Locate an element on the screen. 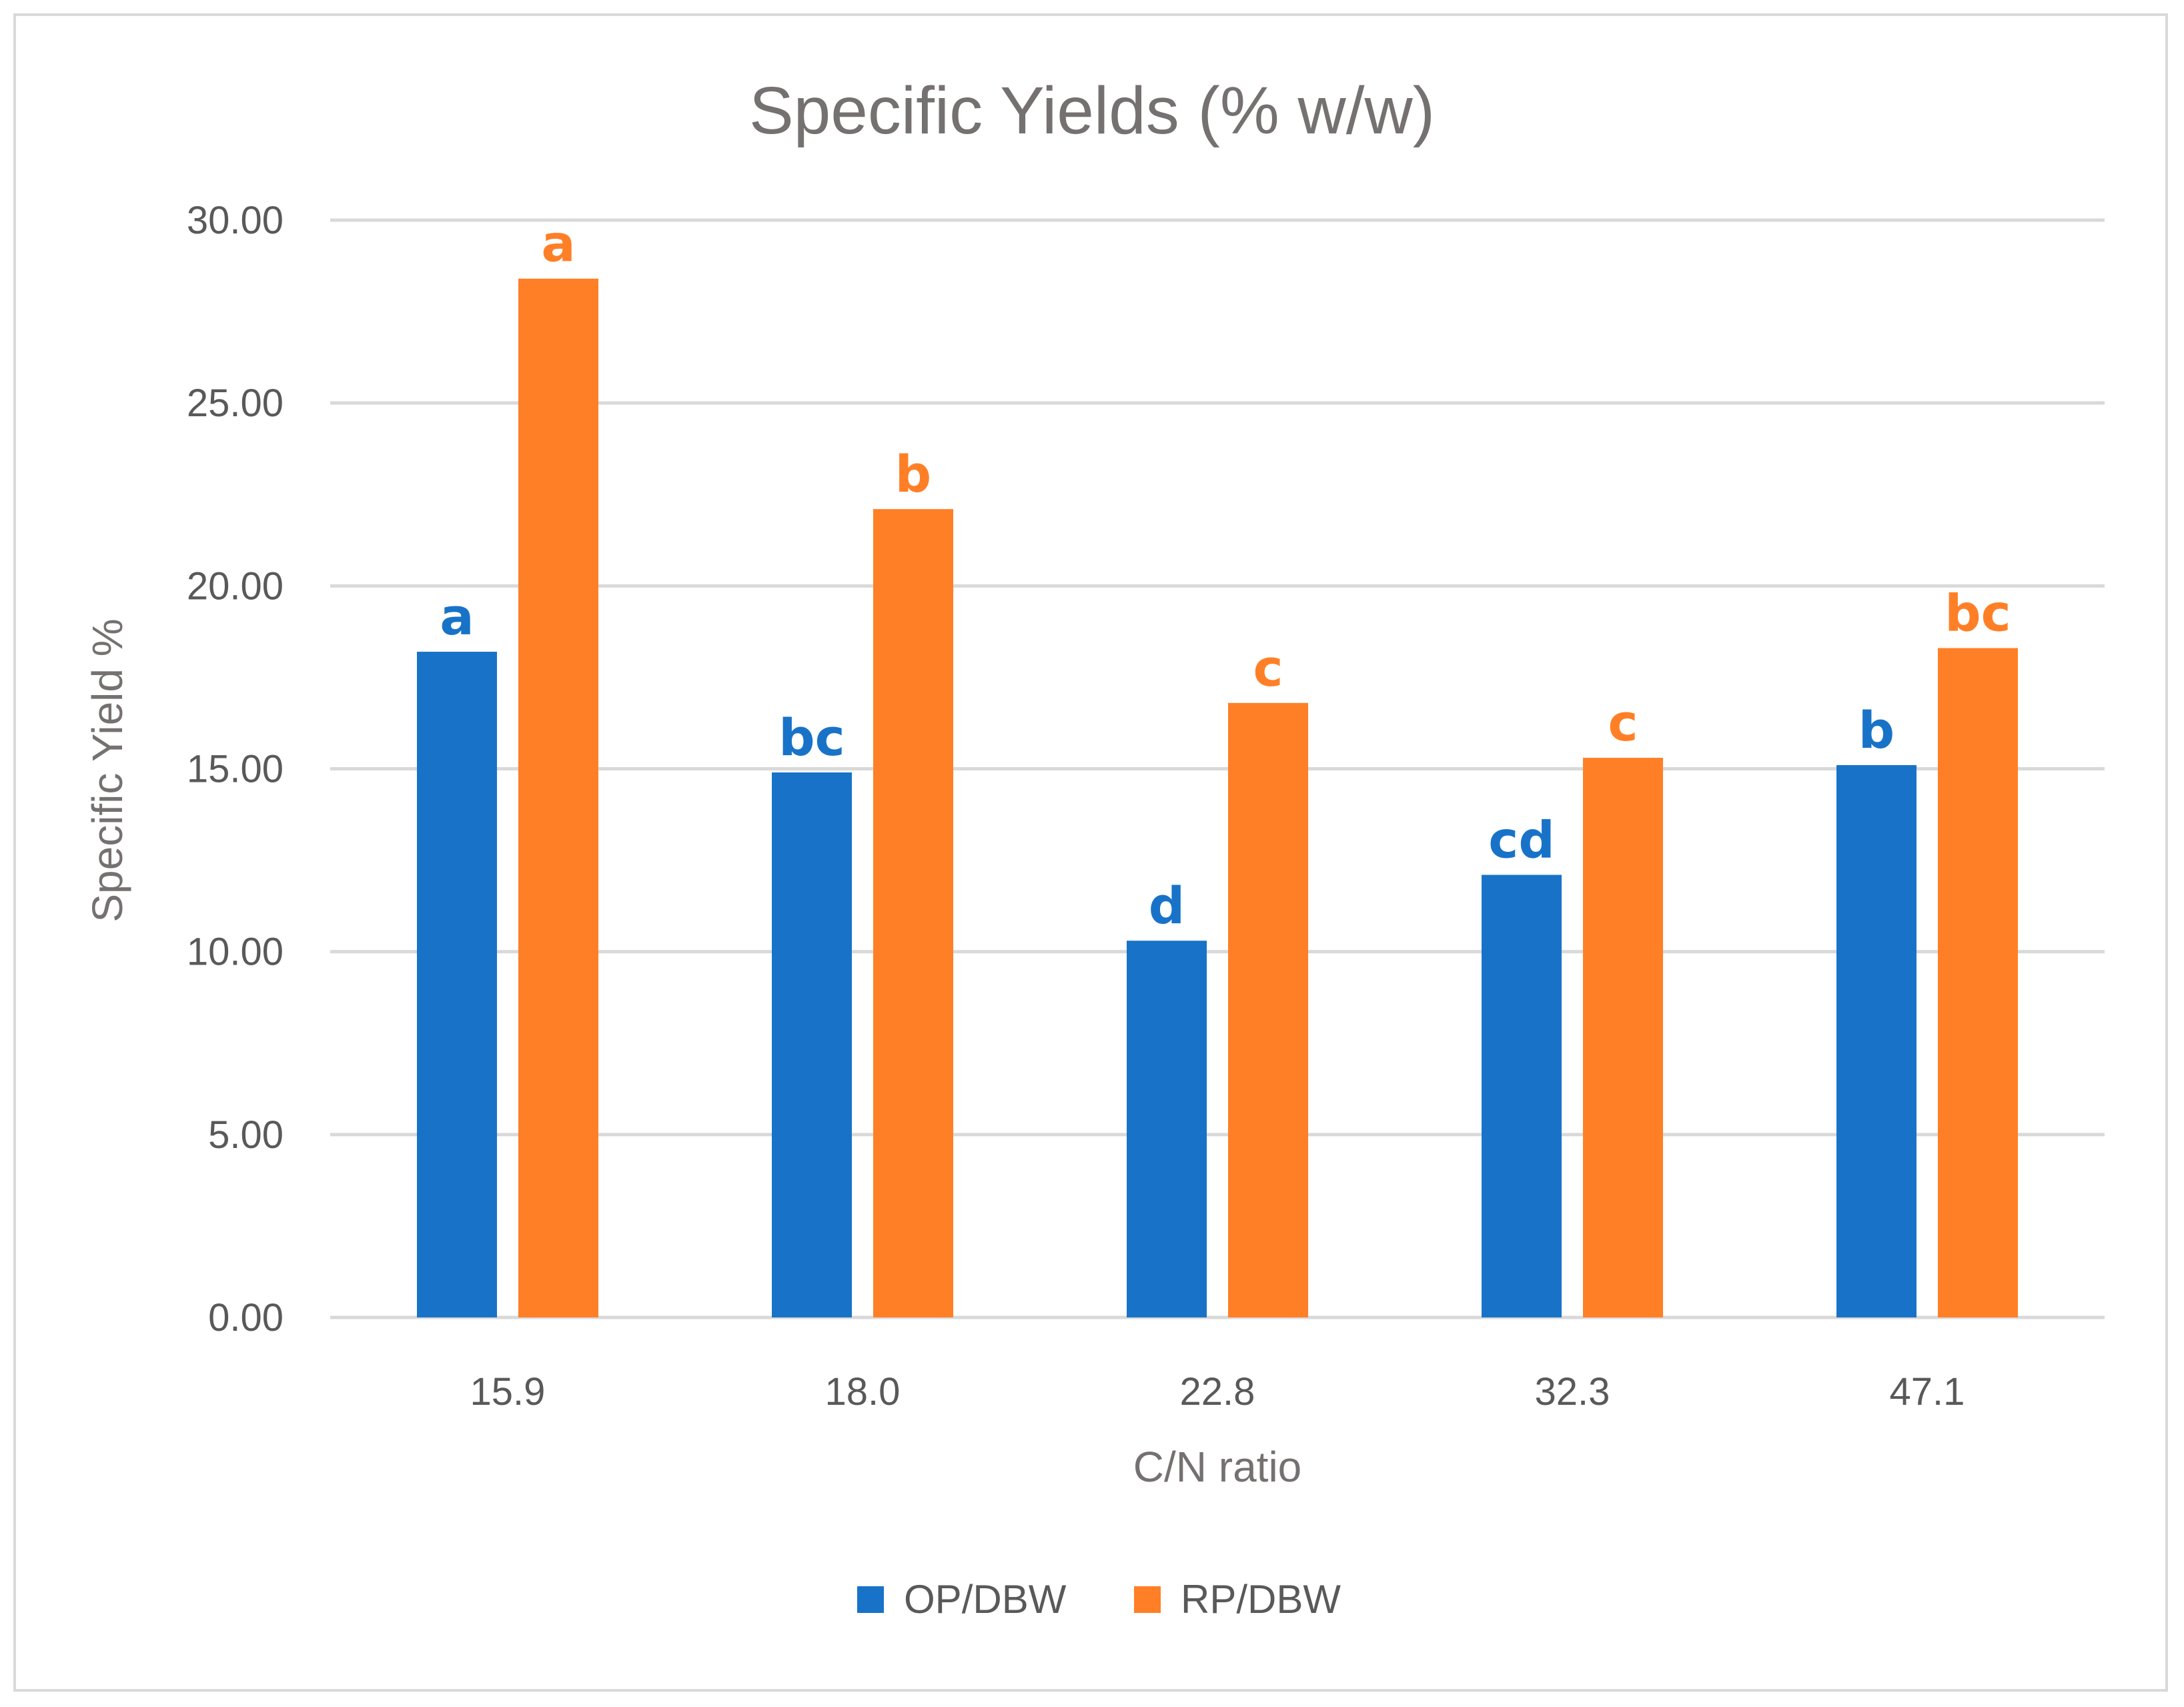 The width and height of the screenshot is (2184, 1707). x-axis-label: C/N ratio is located at coordinates (1217, 1467).